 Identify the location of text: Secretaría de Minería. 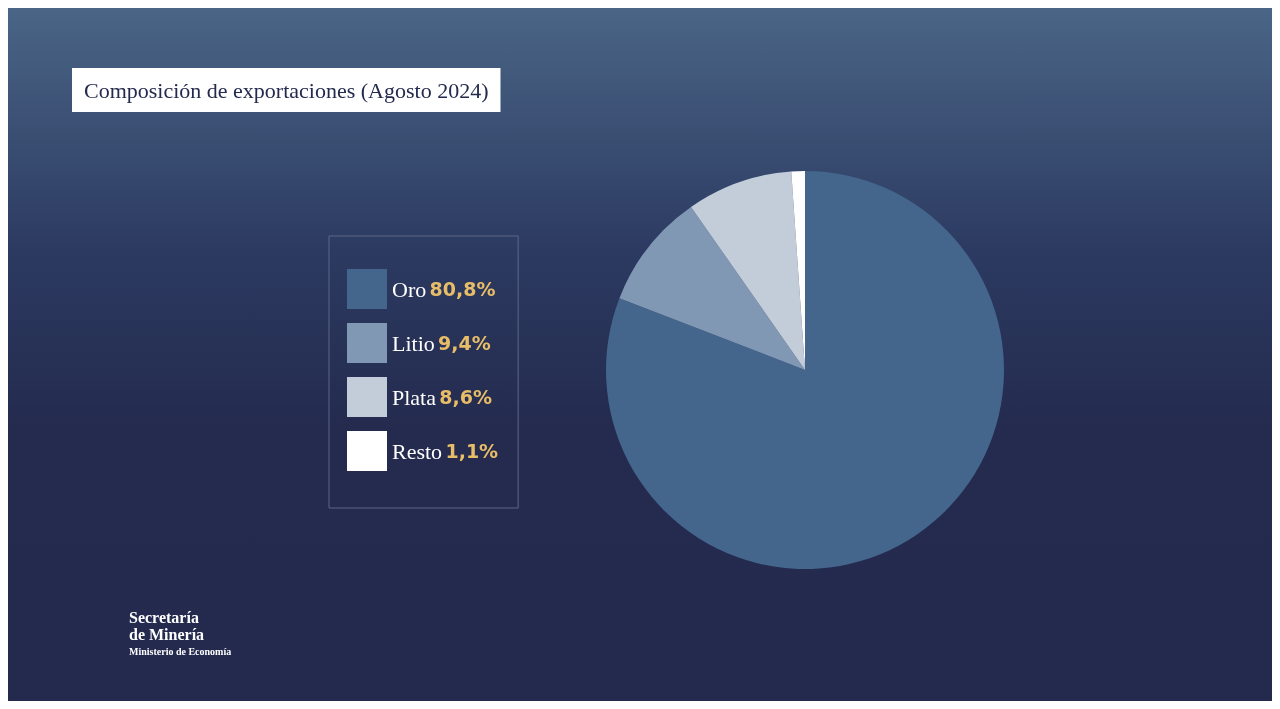
(167, 626).